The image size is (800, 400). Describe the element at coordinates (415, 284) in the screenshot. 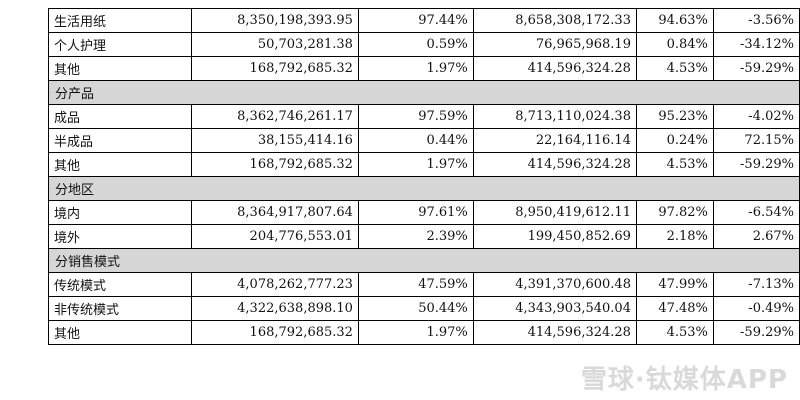

I see `current-share-cell: 47.59%` at that location.